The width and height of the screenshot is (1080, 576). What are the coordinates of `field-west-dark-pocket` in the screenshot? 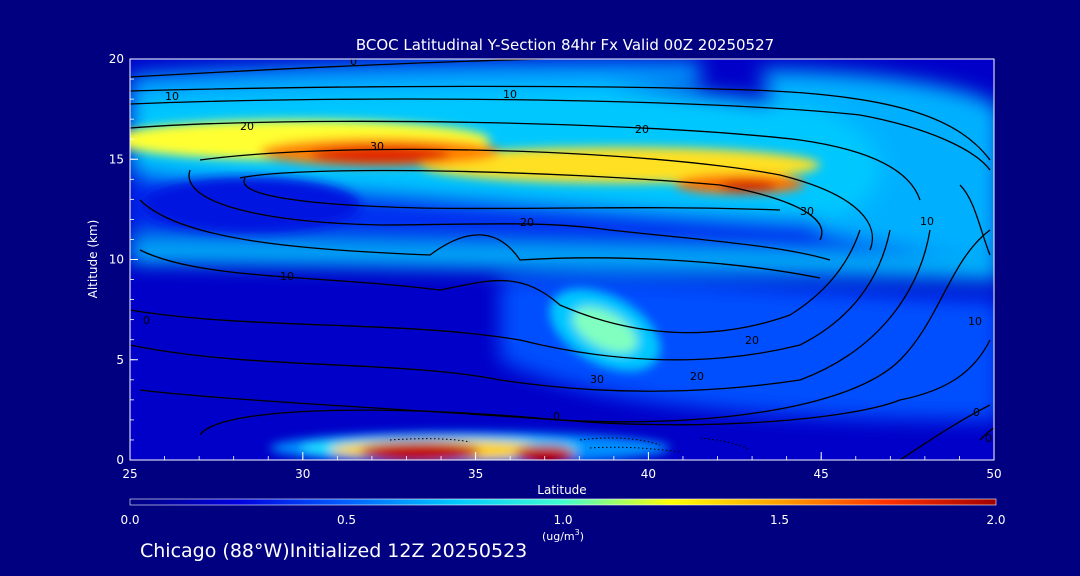 It's located at (250, 205).